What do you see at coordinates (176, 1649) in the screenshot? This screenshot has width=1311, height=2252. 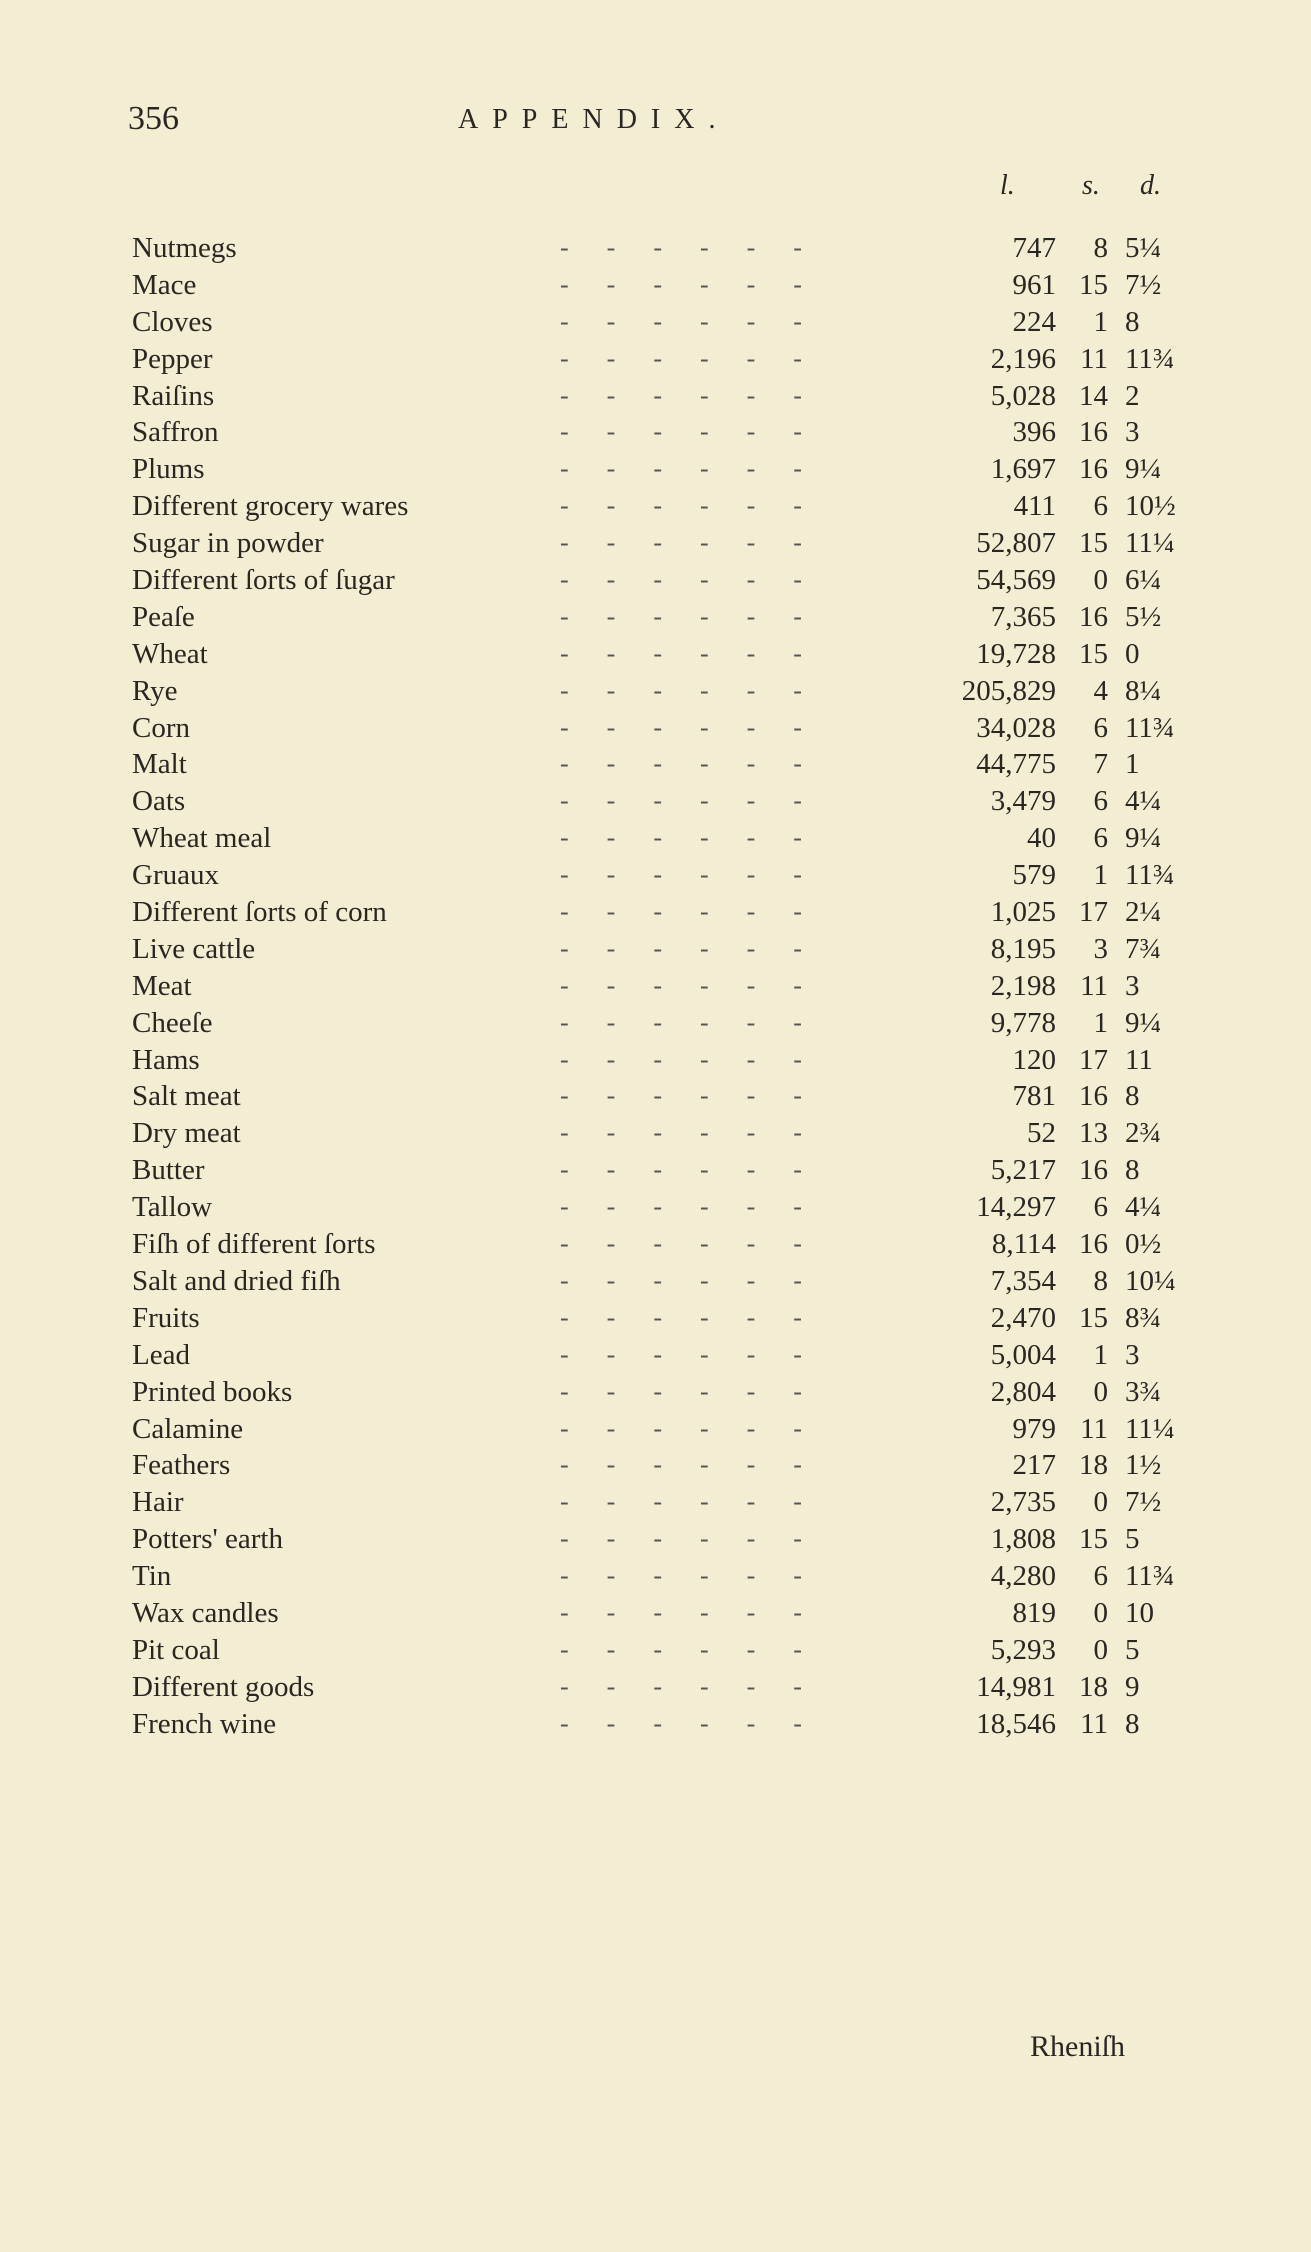 I see `item-name: Pit coal` at bounding box center [176, 1649].